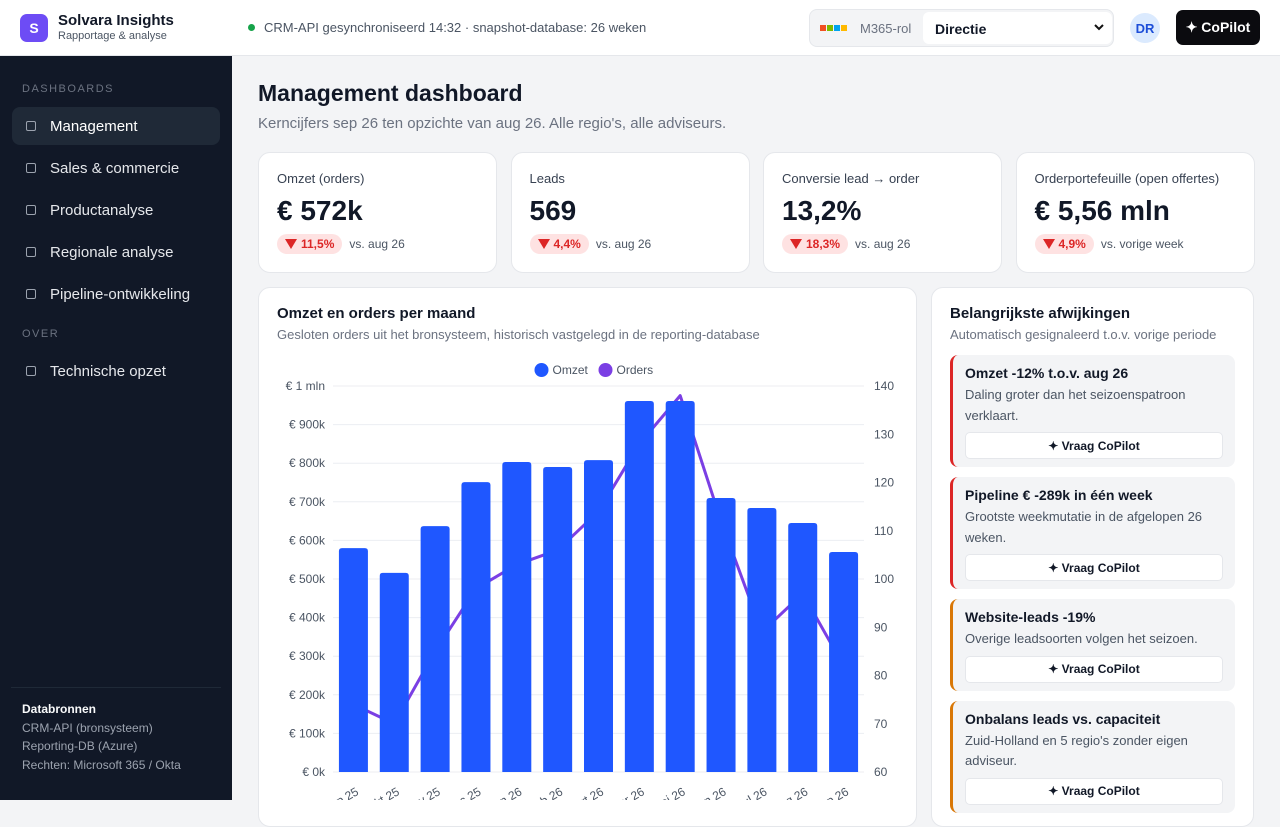 This screenshot has height=827, width=1280. I want to click on nav-item: Pipeline-ontwikkeling, so click(116, 294).